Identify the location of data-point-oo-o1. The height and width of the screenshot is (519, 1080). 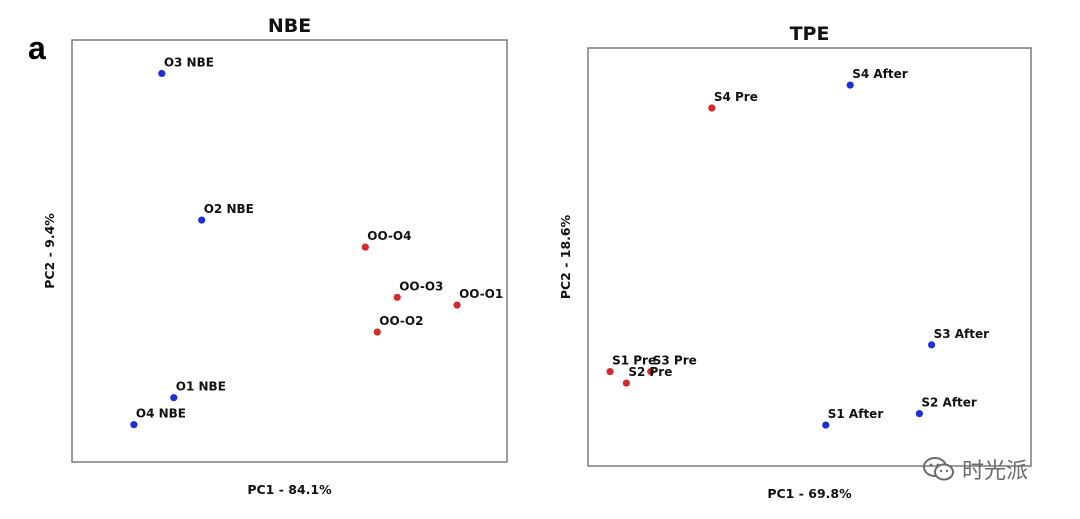
(457, 305).